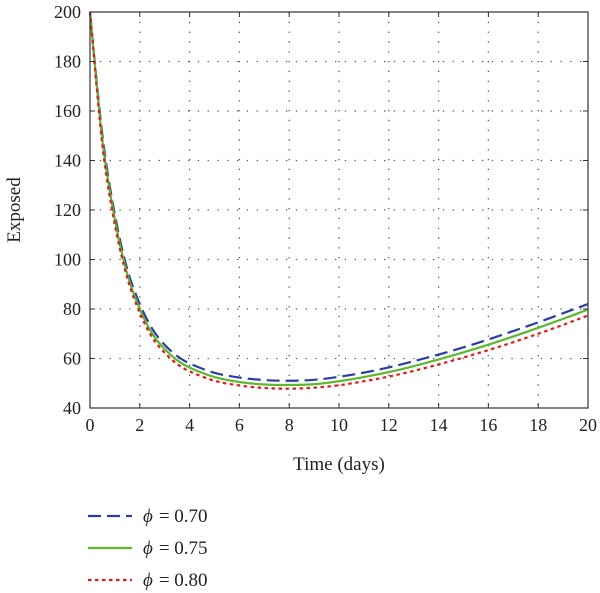 The width and height of the screenshot is (600, 593). I want to click on legend-item-1: ϕ = 0.70, so click(148, 516).